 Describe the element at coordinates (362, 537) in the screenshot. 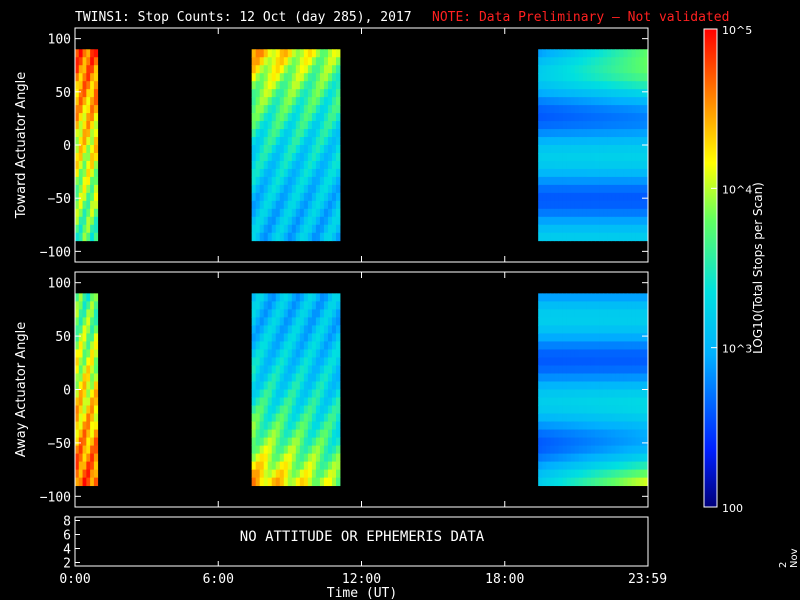

I see `no-data-message: NO ATTITUDE OR EPHEMERIS DATA` at that location.